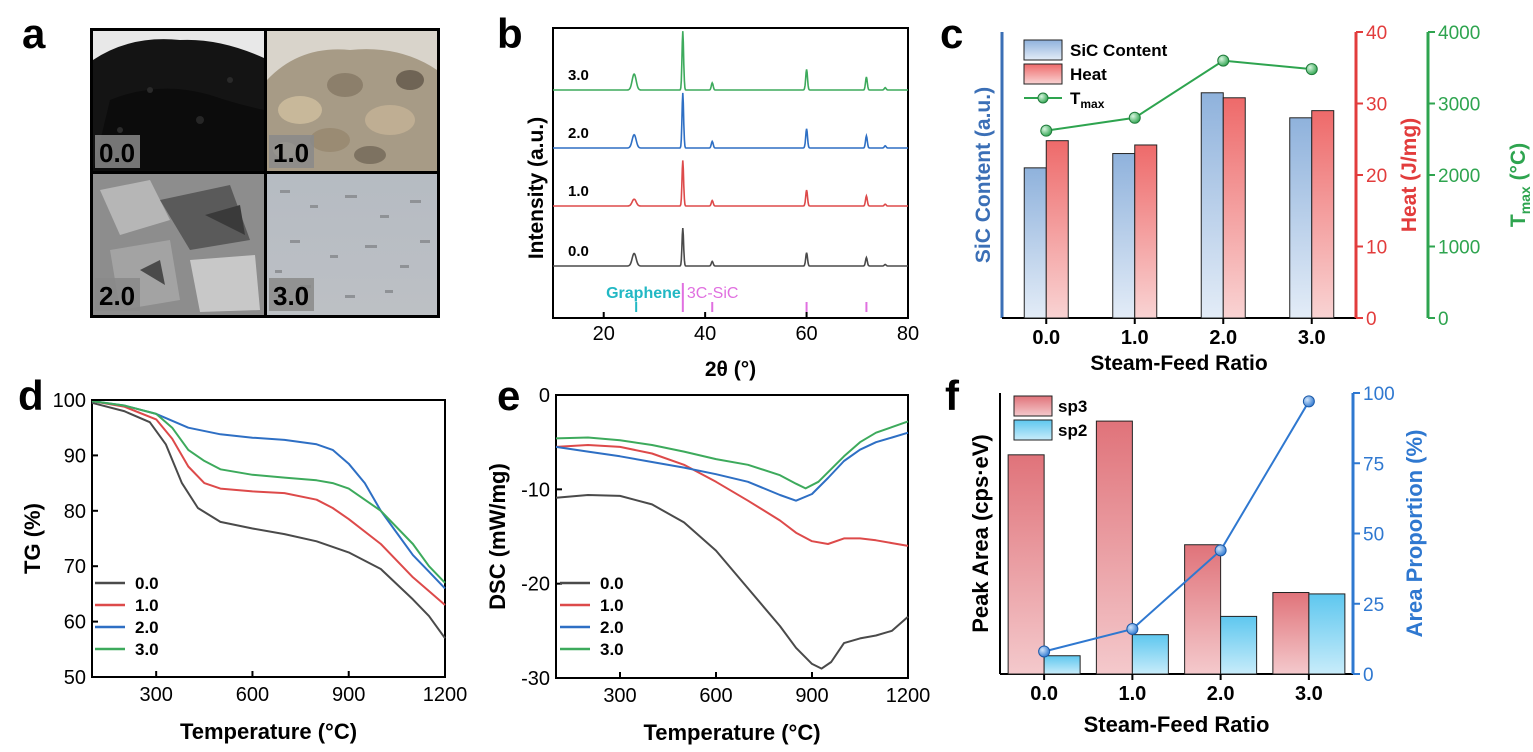 This screenshot has width=1533, height=752. Describe the element at coordinates (1043, 74) in the screenshot. I see `legend-swatch-heat` at that location.